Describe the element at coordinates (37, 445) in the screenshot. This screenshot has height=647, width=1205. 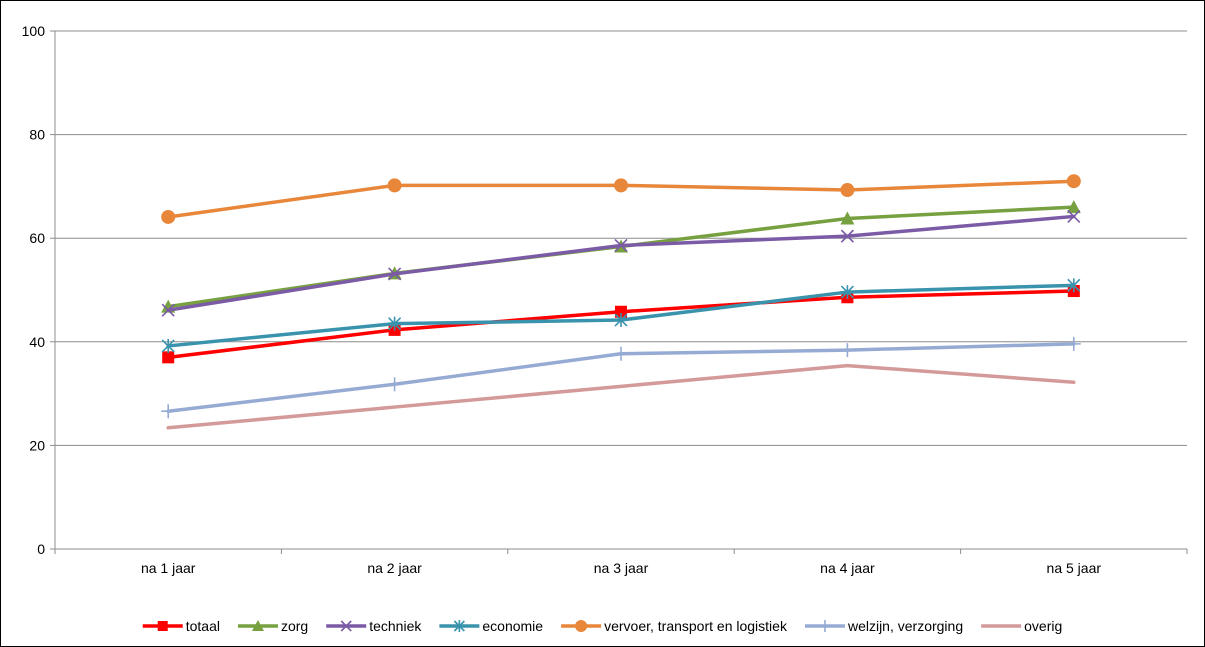
I see `y-tick-label: 20` at that location.